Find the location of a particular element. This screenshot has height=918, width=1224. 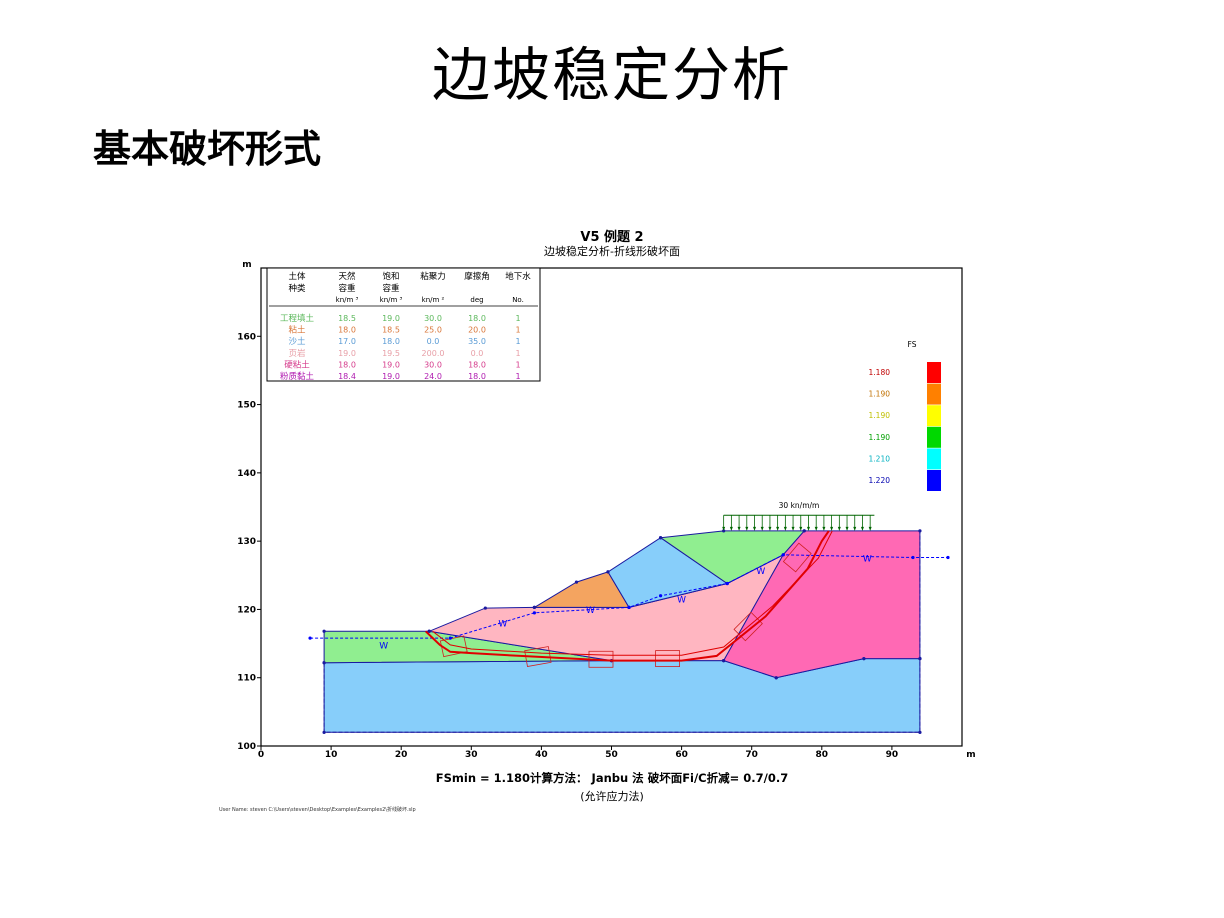

x-tick-label: 20 is located at coordinates (401, 755).